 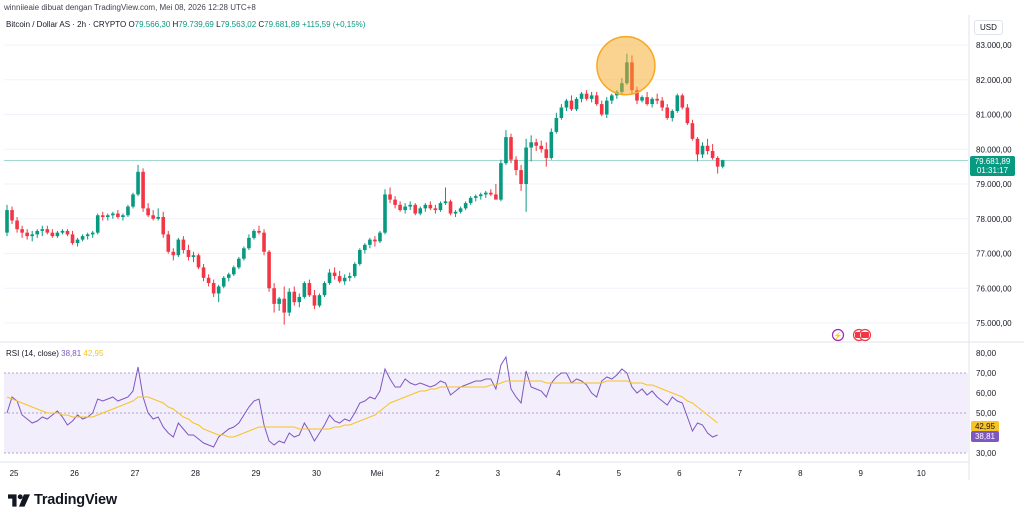 What do you see at coordinates (992, 161) in the screenshot?
I see `last-price-value: 79.681,89` at bounding box center [992, 161].